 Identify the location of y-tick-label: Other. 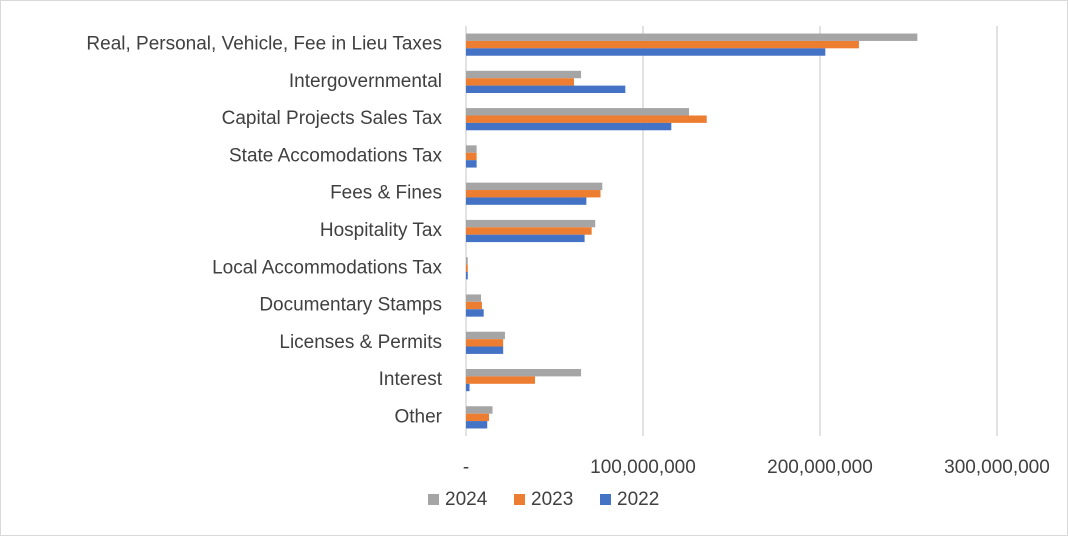
(418, 416).